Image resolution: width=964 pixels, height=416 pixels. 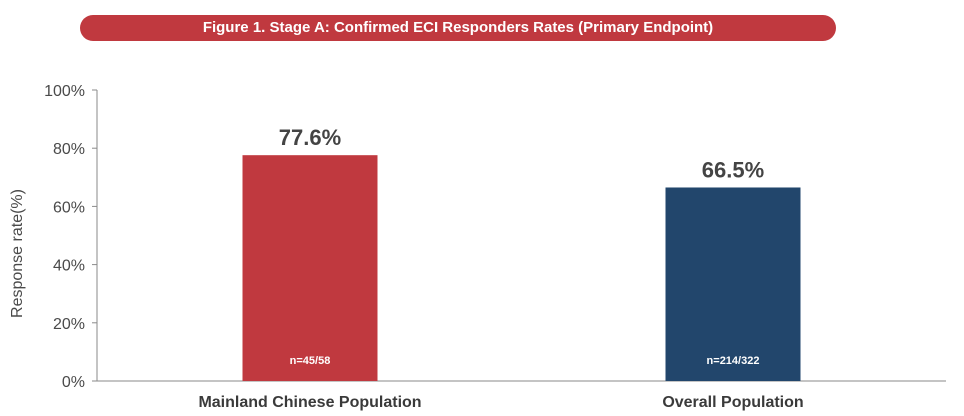 What do you see at coordinates (69, 149) in the screenshot?
I see `y-tick-label: 80%` at bounding box center [69, 149].